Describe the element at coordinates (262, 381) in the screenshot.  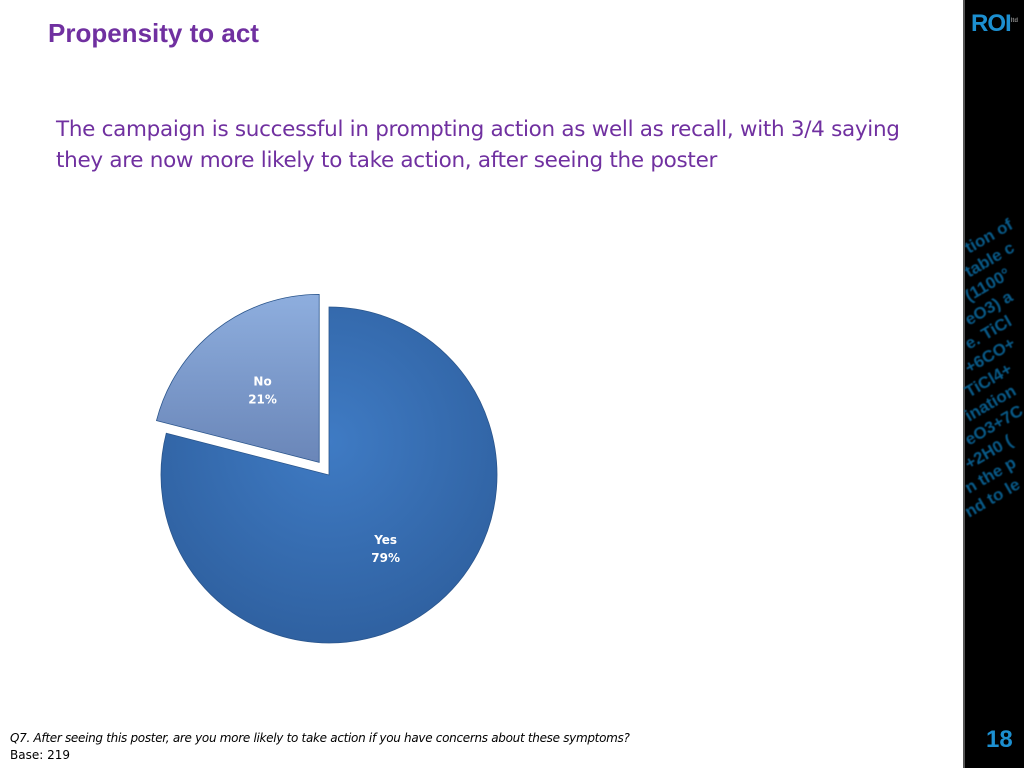
I see `slice-label: No` at that location.